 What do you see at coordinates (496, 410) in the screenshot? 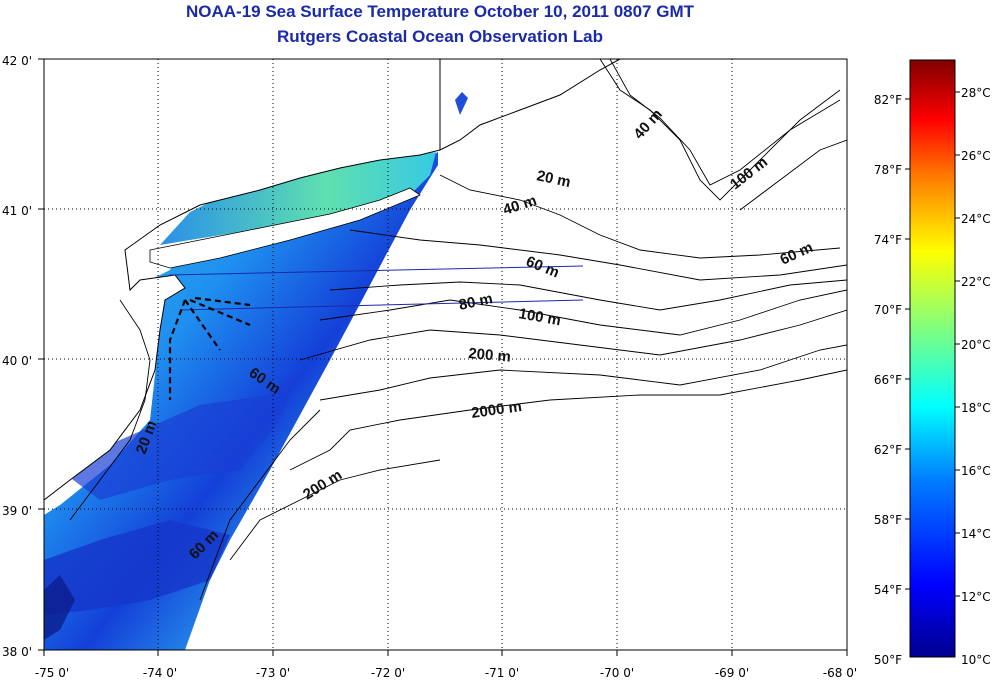
I see `depth-label: 2000 m` at bounding box center [496, 410].